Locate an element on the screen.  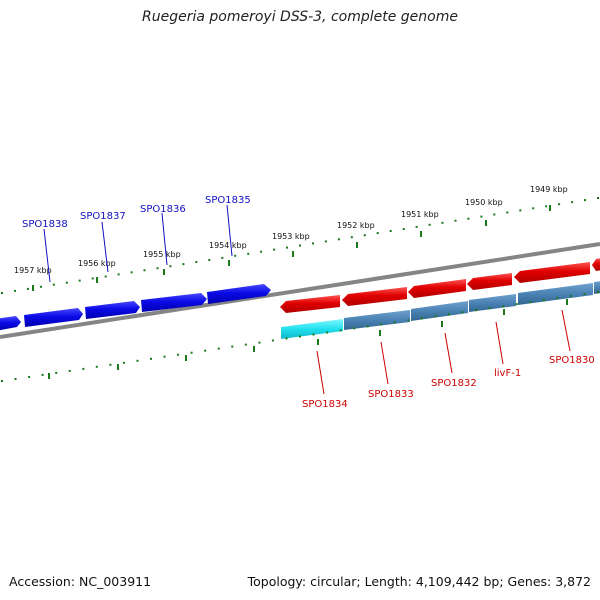
tick-label-1953: 1953 kbp is located at coordinates (291, 236).